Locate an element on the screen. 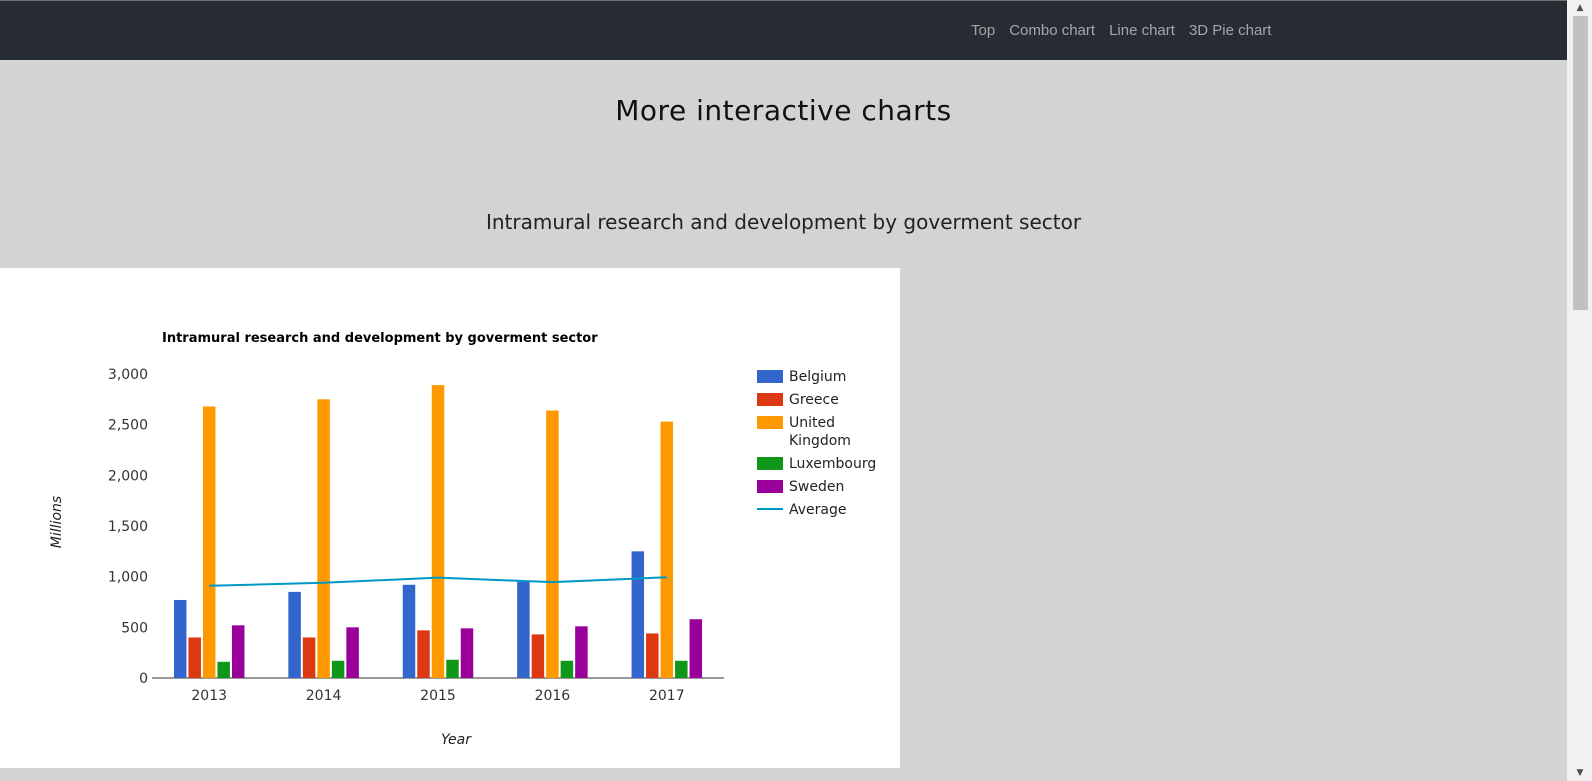  nav-link-combo-chart: Combo chart is located at coordinates (1052, 30).